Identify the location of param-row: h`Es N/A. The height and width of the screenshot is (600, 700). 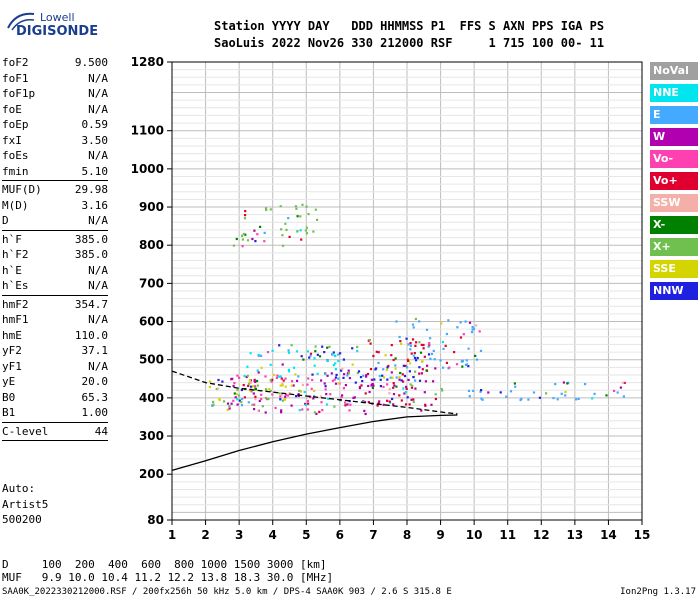
(55, 287).